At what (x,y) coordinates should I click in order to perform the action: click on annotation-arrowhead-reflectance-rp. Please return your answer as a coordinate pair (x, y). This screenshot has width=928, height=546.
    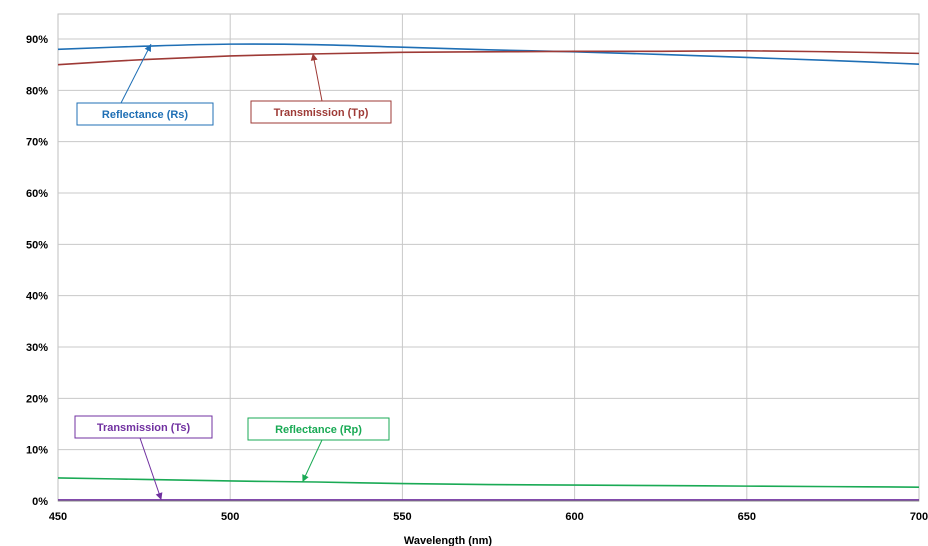
    Looking at the image, I should click on (305, 478).